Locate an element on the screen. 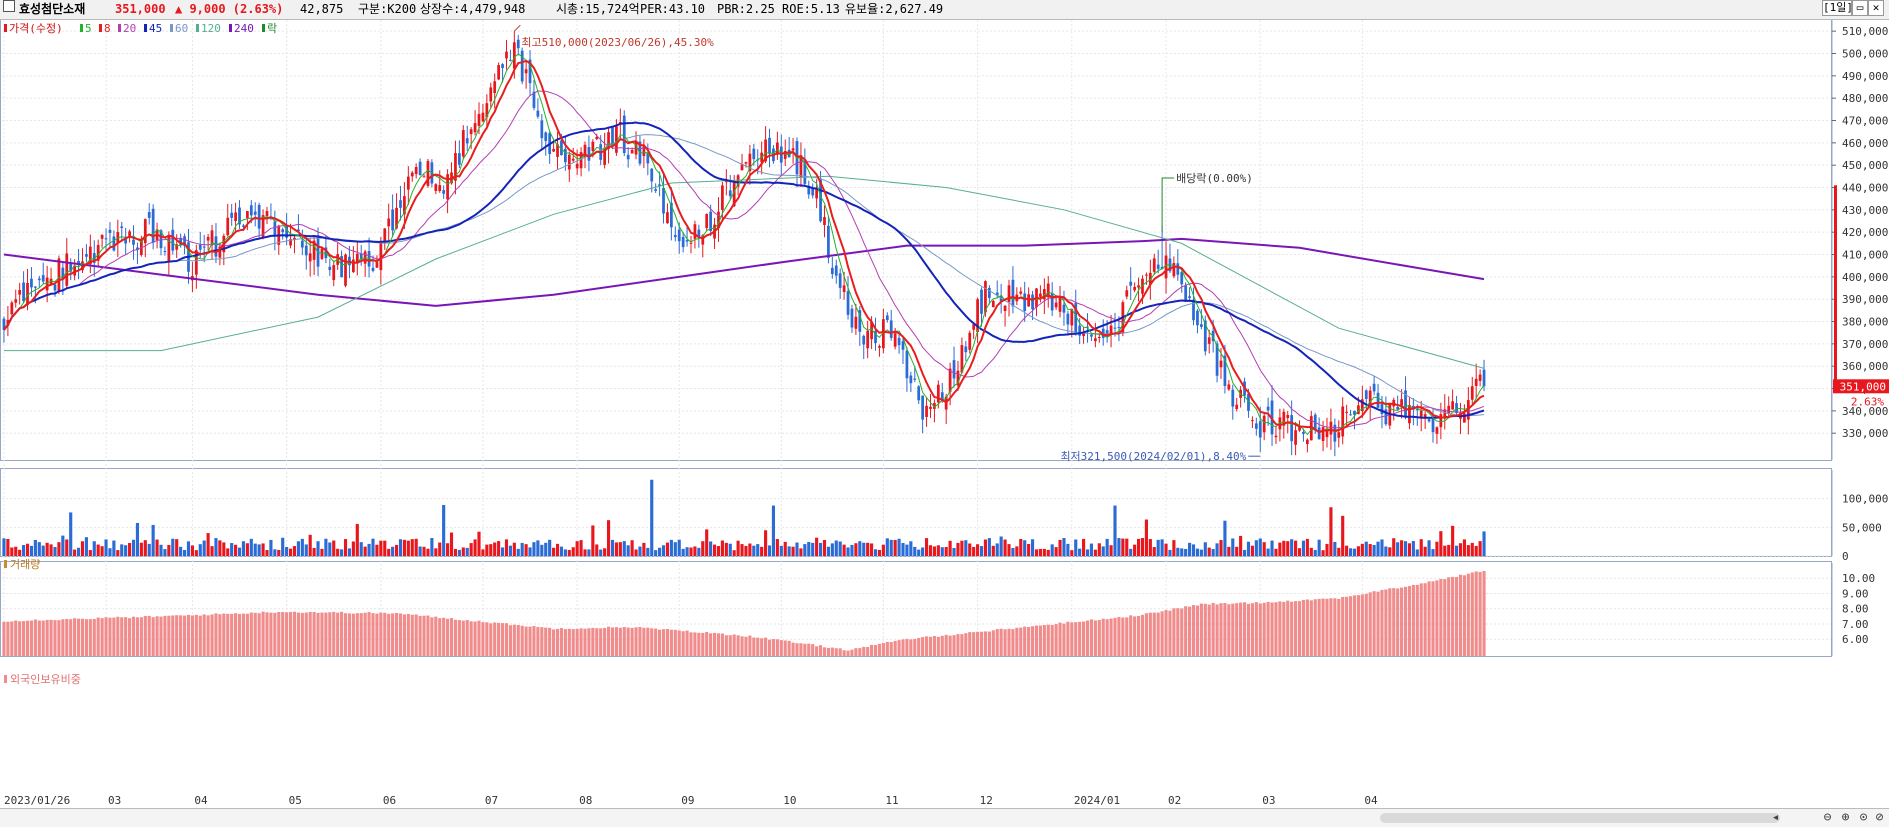 The image size is (1889, 827). scroll-thumb is located at coordinates (1580, 818).